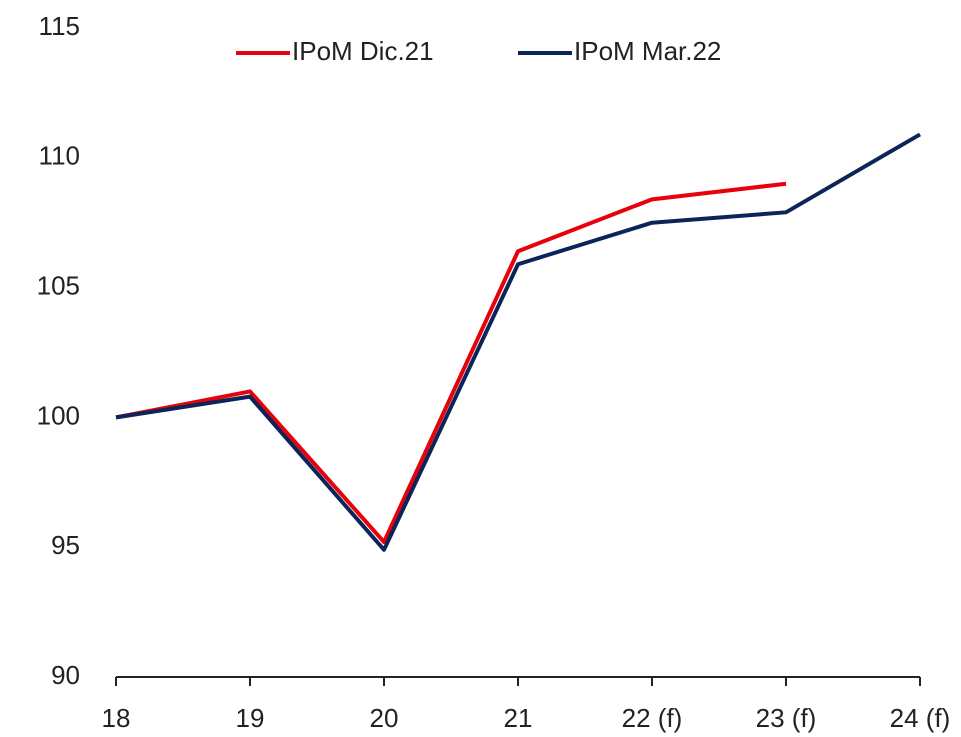  What do you see at coordinates (58, 415) in the screenshot?
I see `y-tick-label: 100` at bounding box center [58, 415].